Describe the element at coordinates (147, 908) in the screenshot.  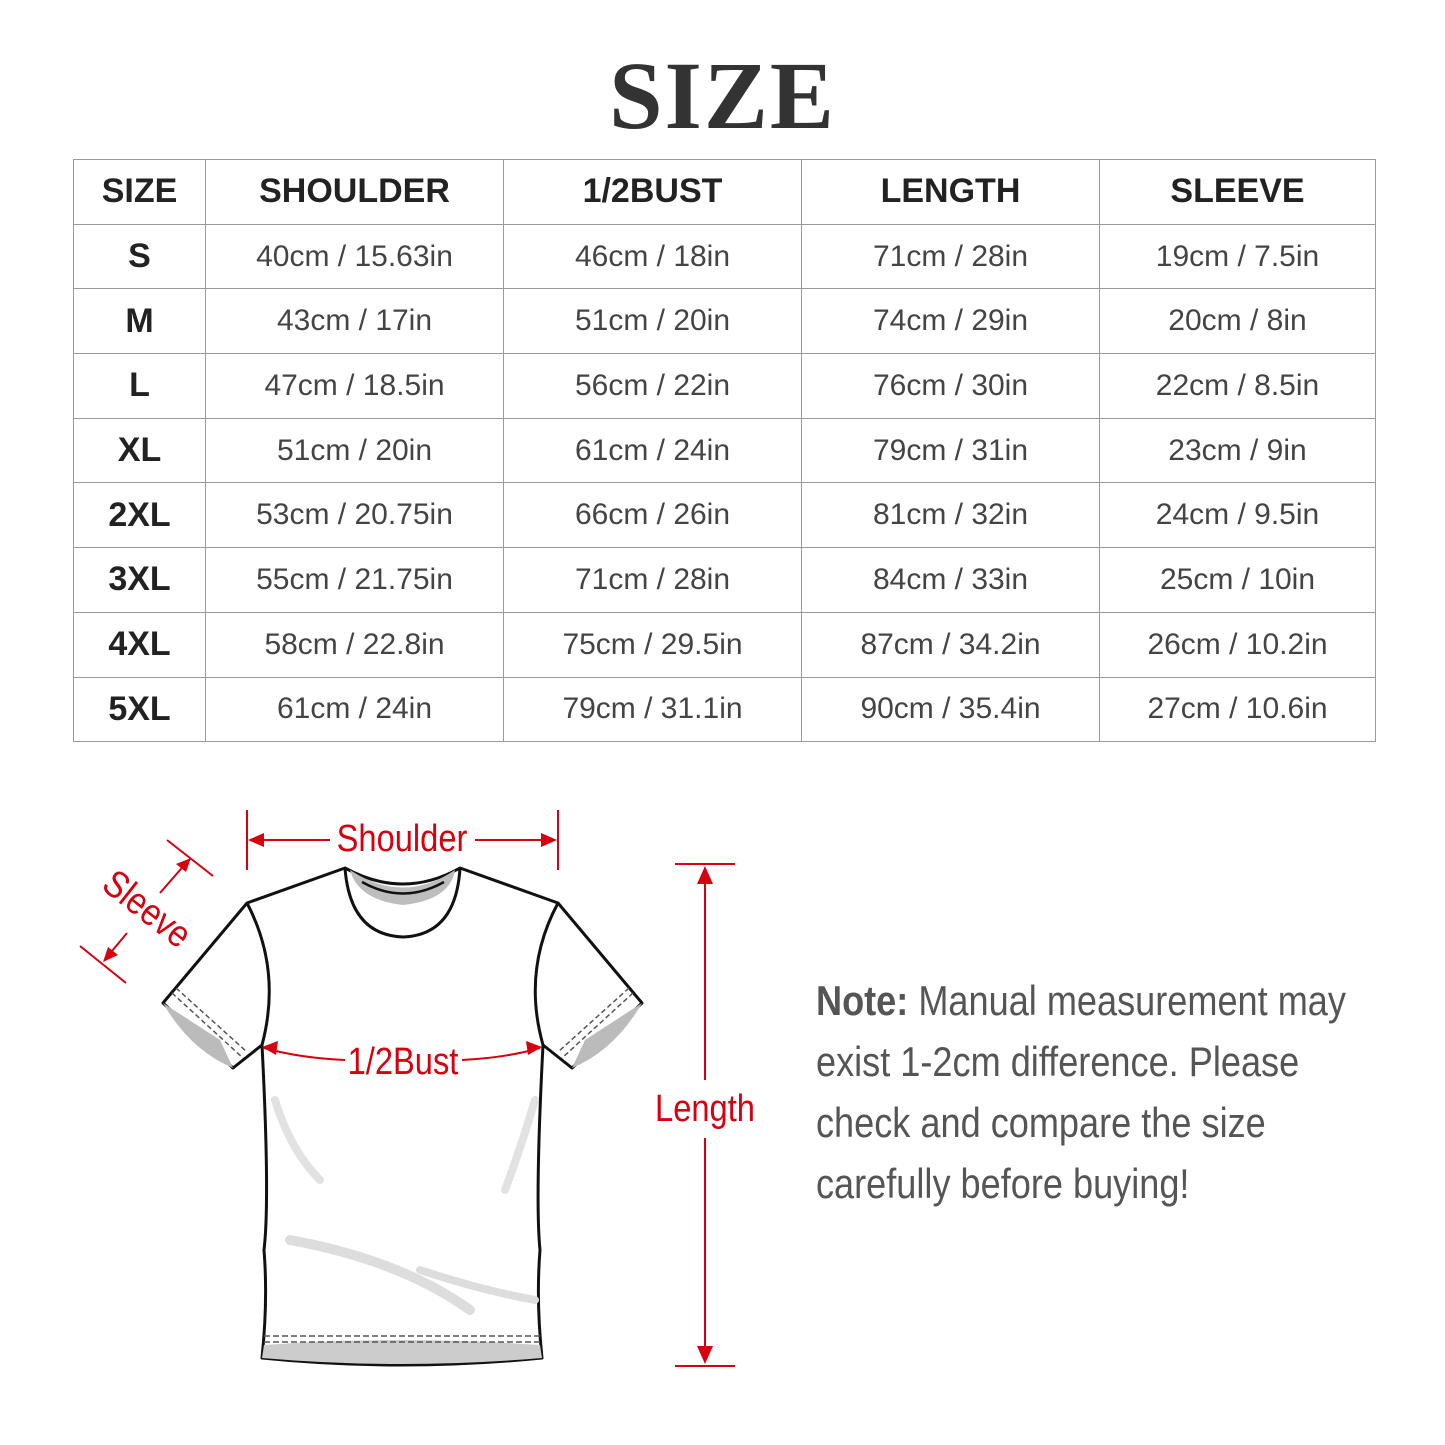
I see `sleeve-label: Sleeve` at that location.